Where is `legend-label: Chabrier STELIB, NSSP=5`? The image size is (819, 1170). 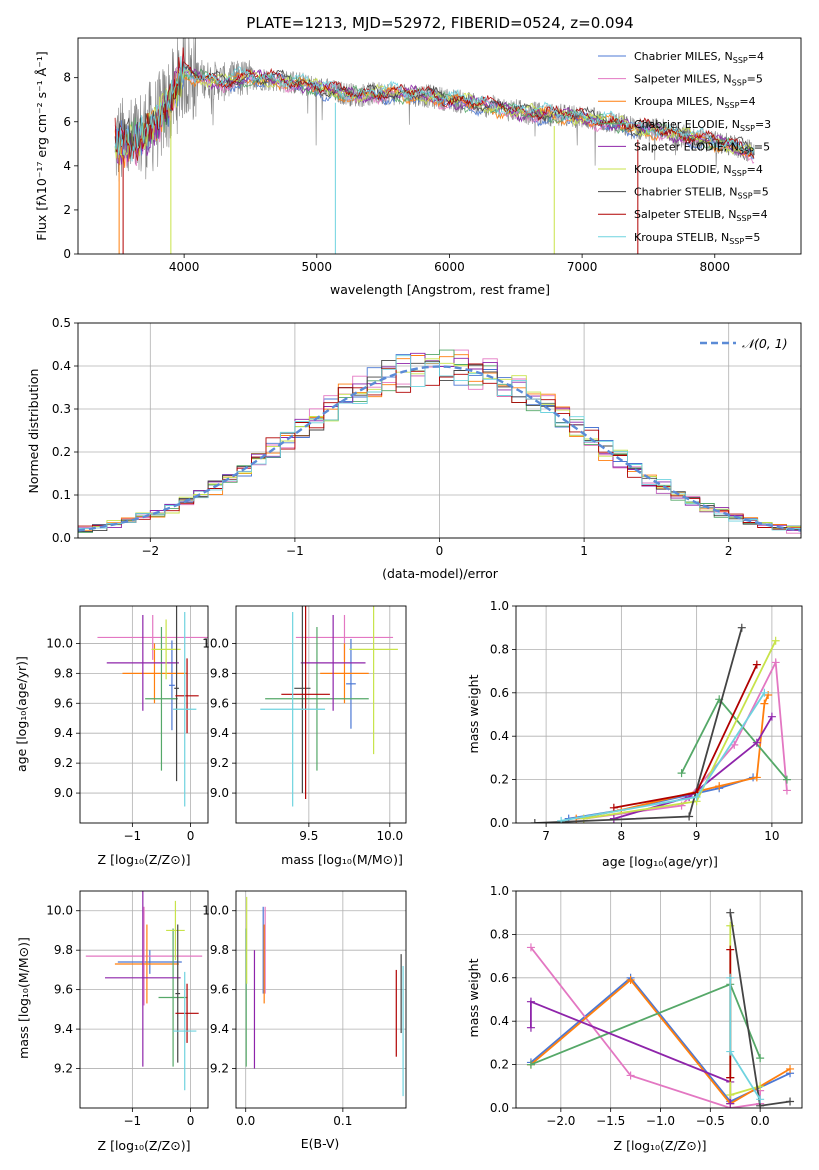
legend-label: Chabrier STELIB, NSSP=5 is located at coordinates (701, 193).